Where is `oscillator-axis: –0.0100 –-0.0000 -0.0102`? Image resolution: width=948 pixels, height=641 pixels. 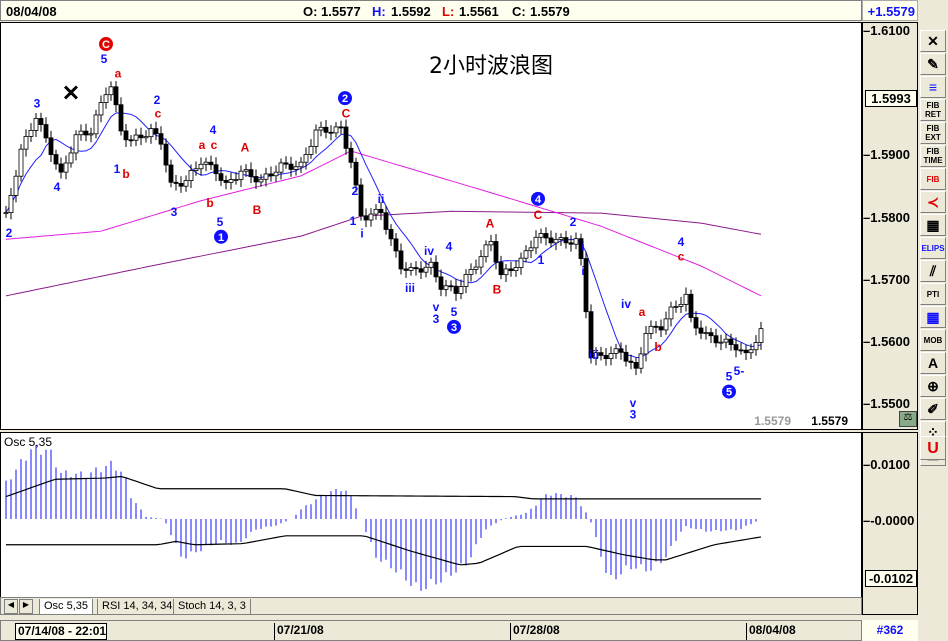
oscillator-axis: –0.0100 –-0.0000 -0.0102 is located at coordinates (890, 523).